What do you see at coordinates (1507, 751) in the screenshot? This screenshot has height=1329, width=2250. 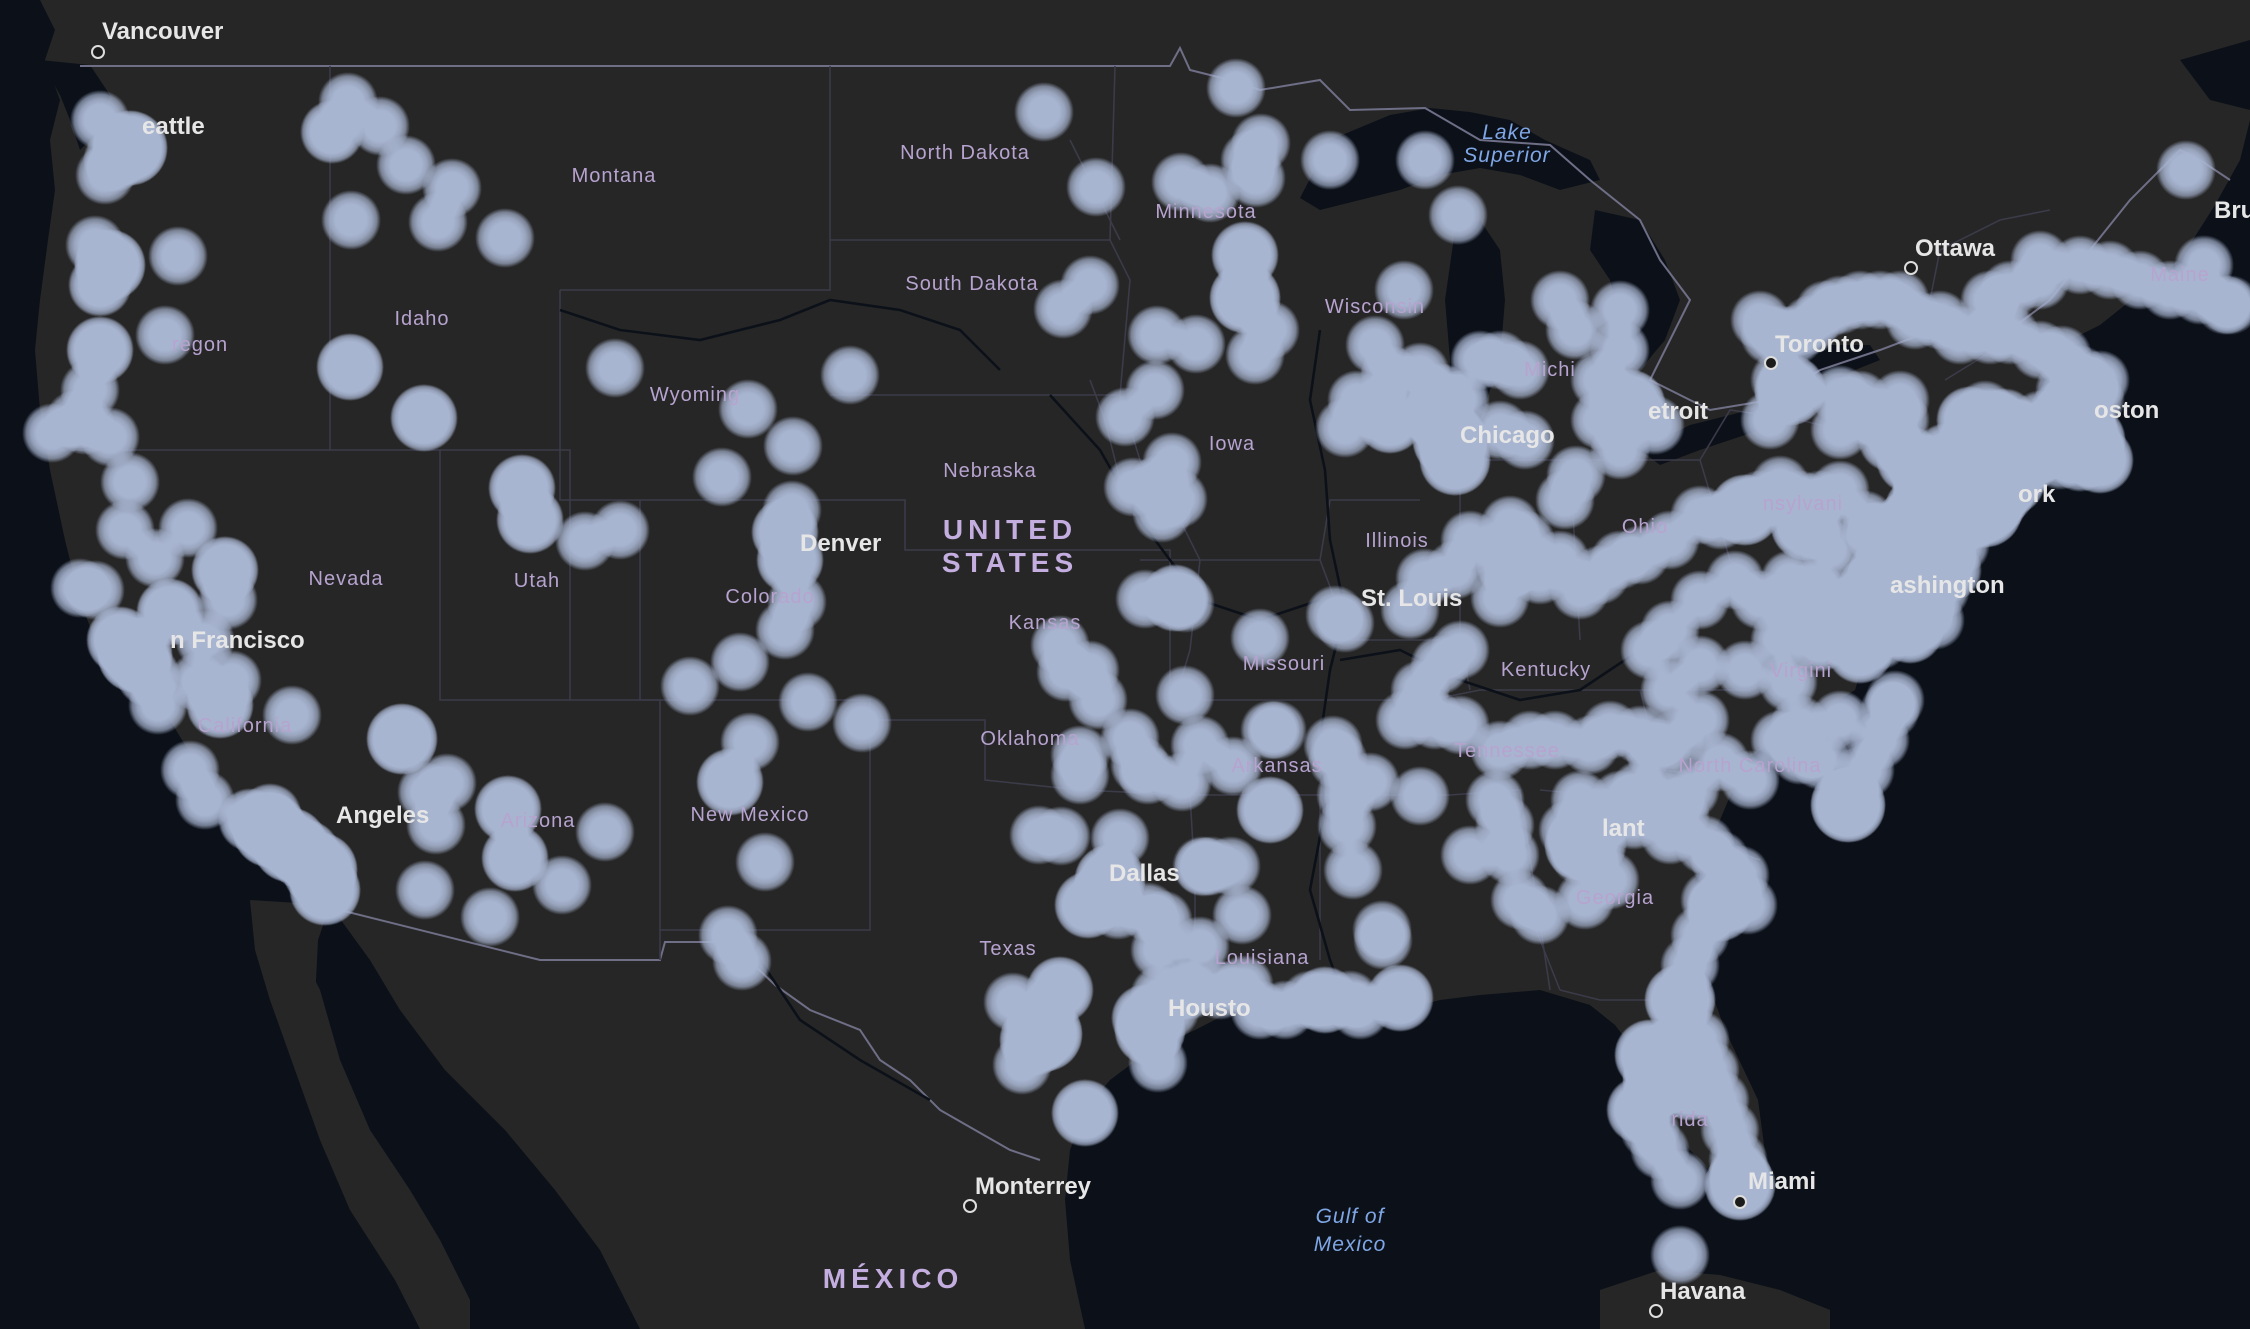 I see `state-label-tennessee: Tennessee` at bounding box center [1507, 751].